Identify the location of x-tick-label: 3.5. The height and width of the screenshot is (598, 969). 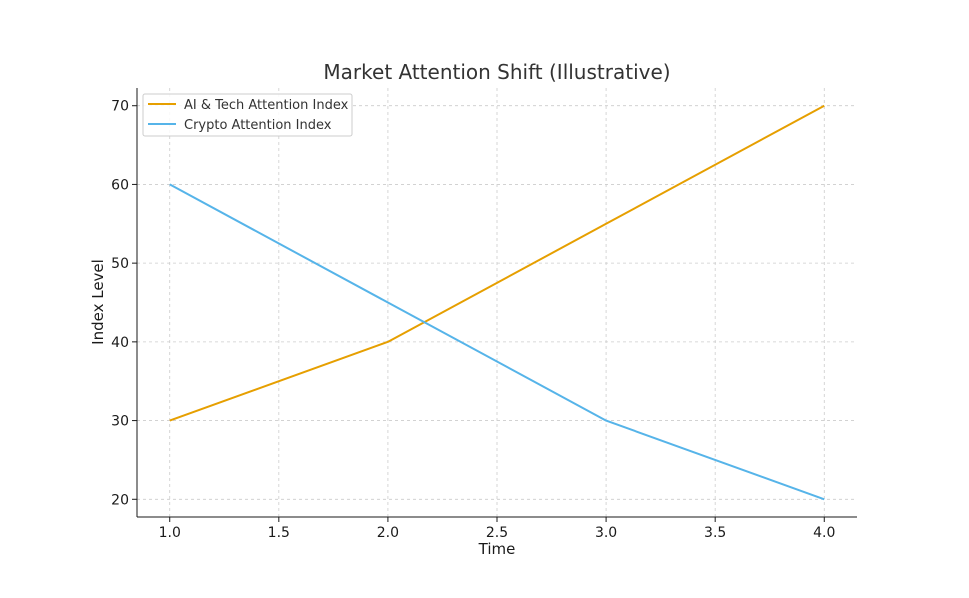
(715, 533).